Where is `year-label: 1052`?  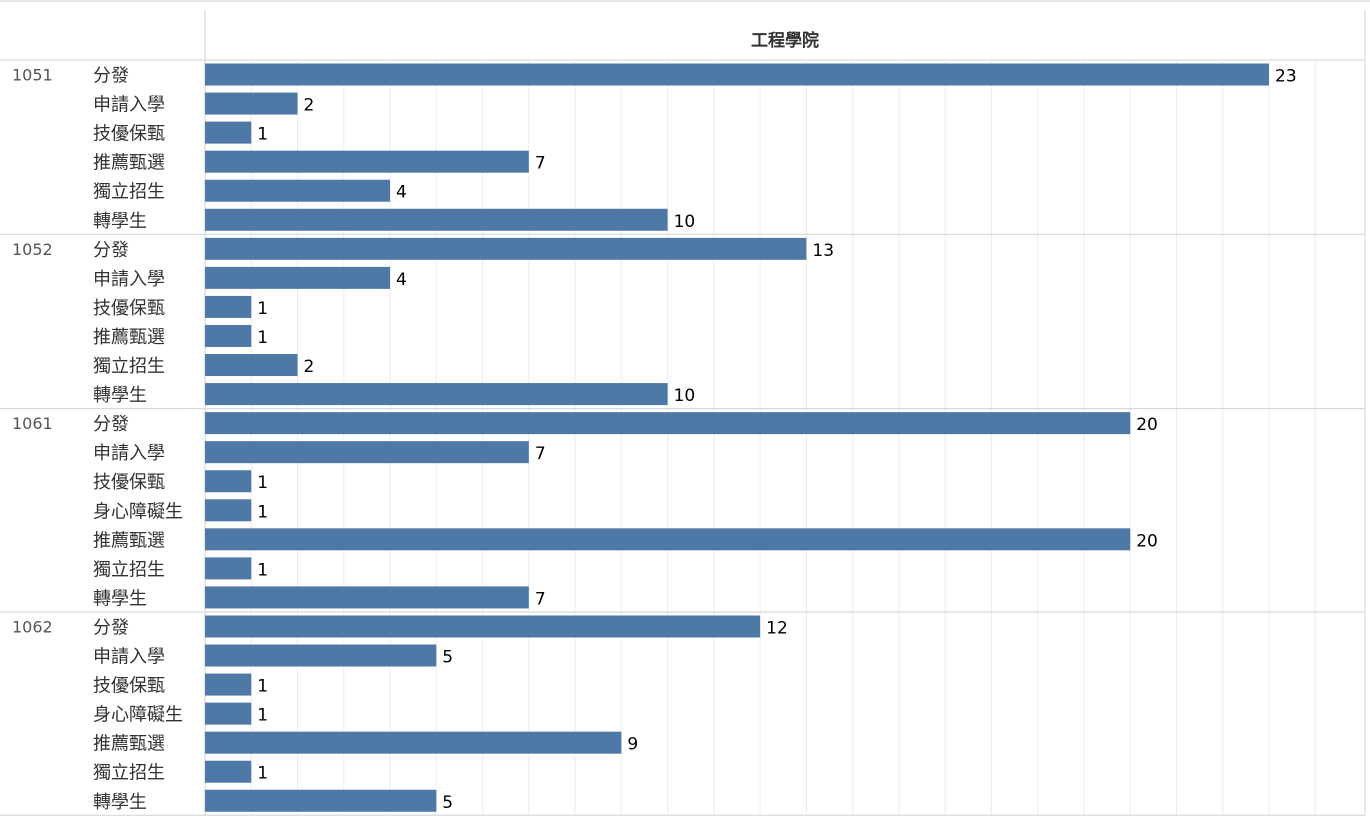 year-label: 1052 is located at coordinates (32, 249).